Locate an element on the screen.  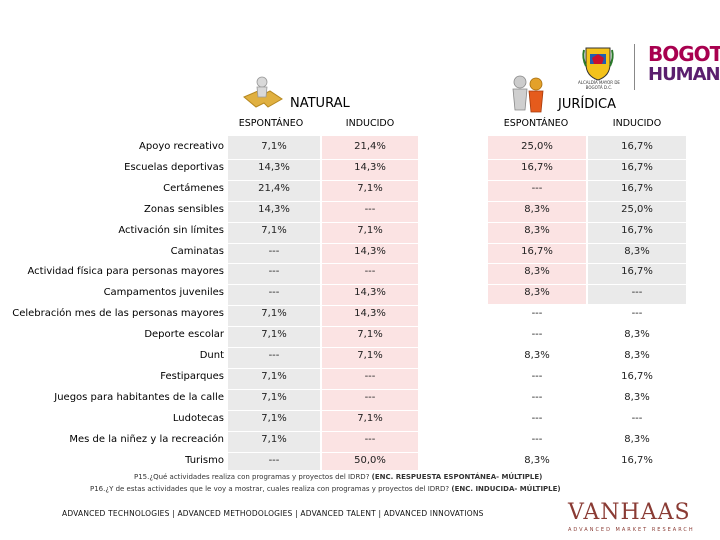
row-label: Actividad física para personas mayores is located at coordinates (126, 272).